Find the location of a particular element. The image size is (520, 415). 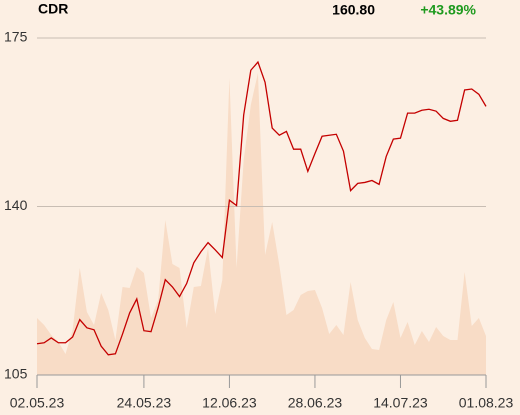

chart-title: CDR is located at coordinates (53, 9).